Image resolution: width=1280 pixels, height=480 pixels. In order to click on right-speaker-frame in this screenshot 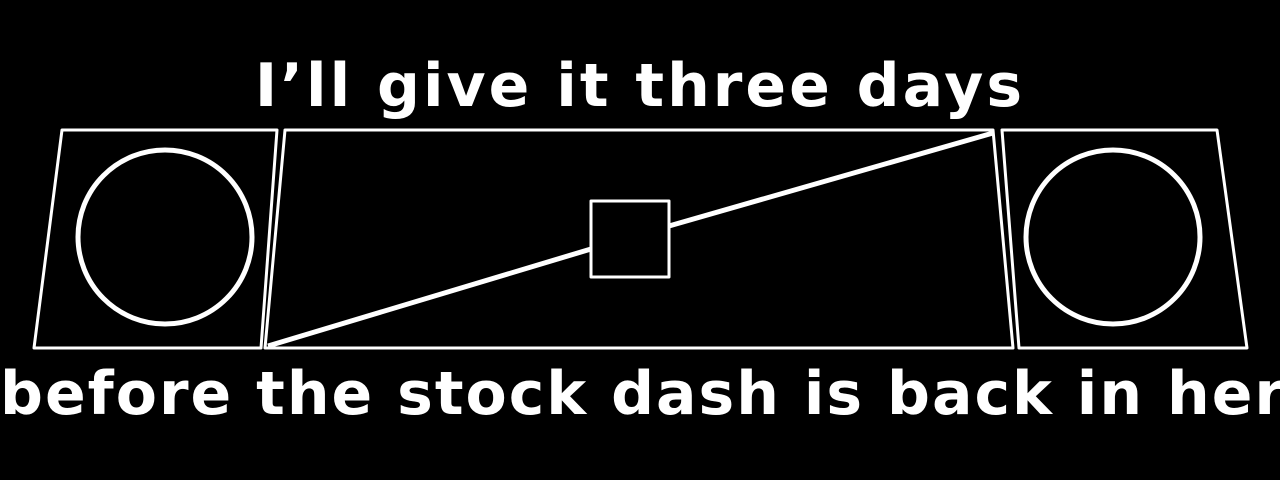, I will do `click(1124, 239)`.